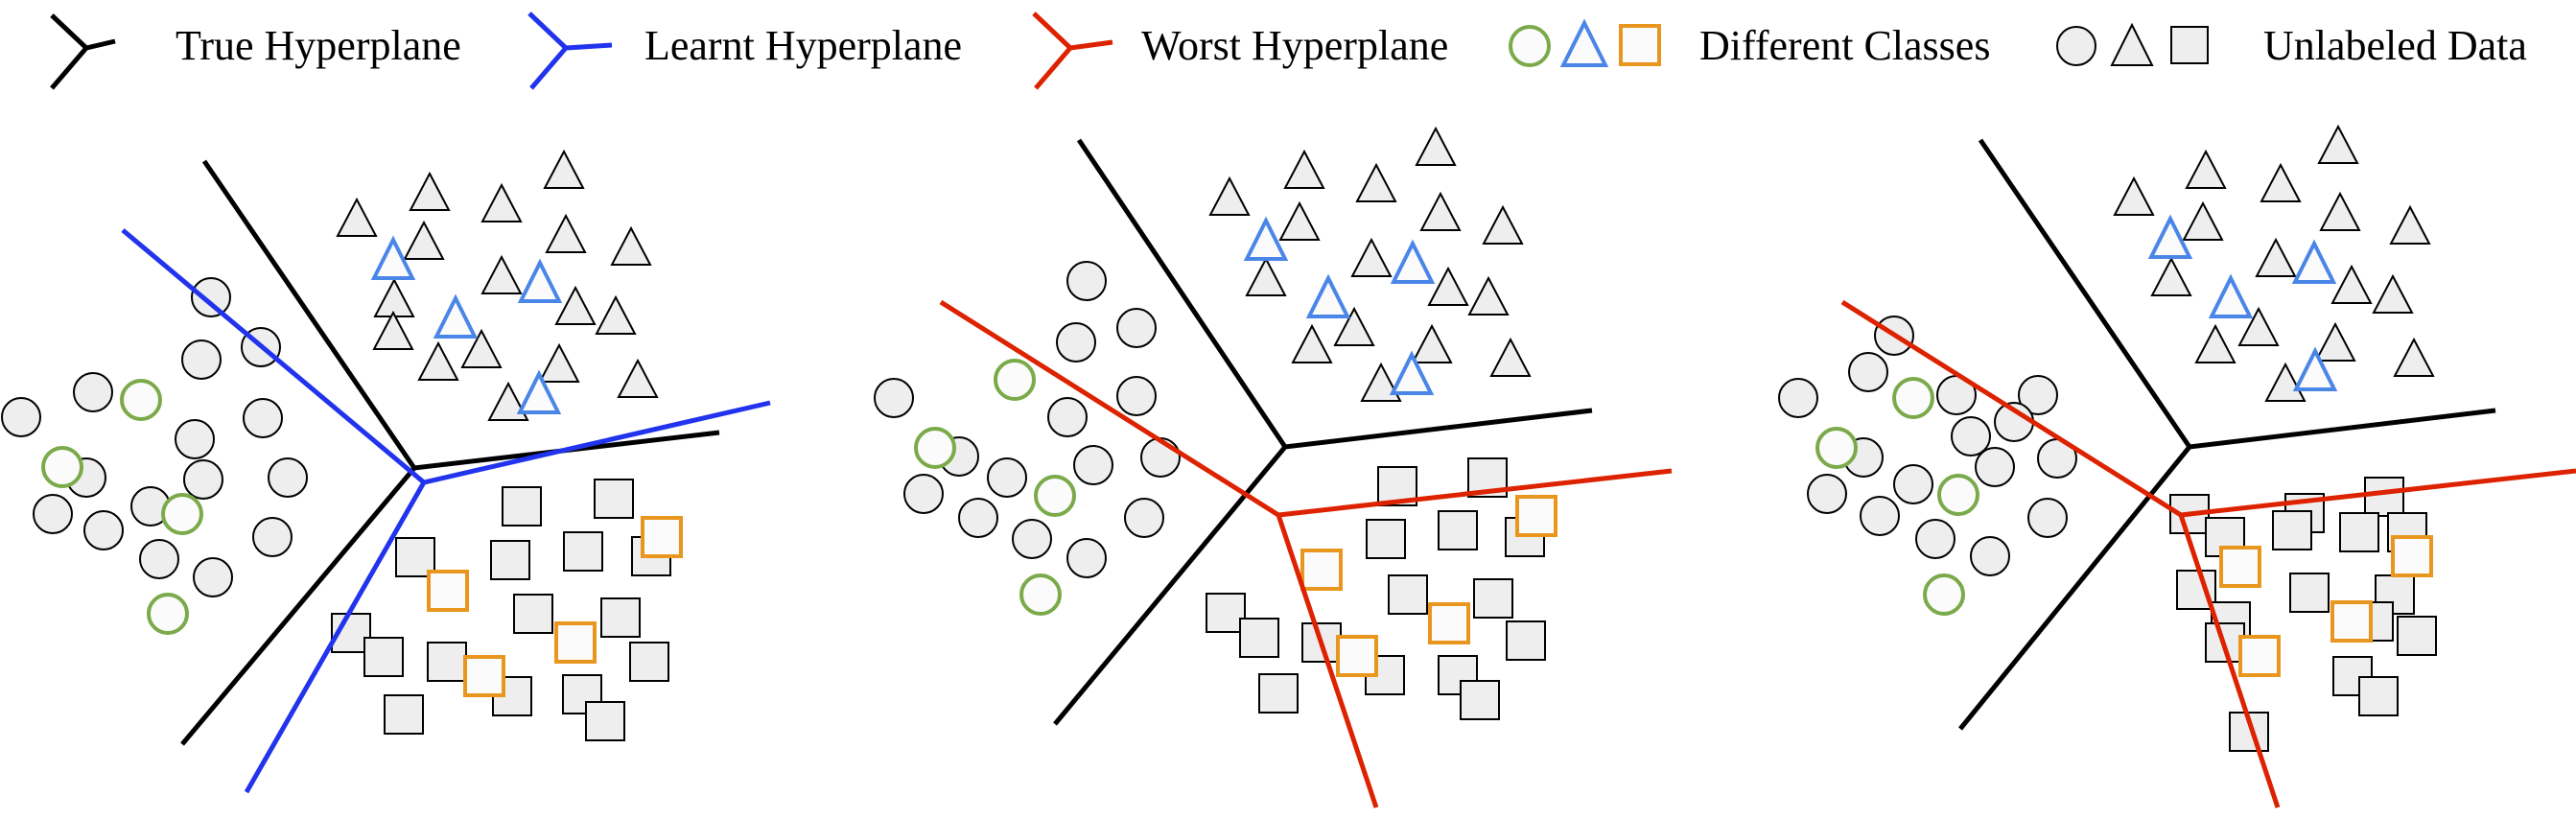  Describe the element at coordinates (1530, 46) in the screenshot. I see `legend-class-circle-icon` at that location.